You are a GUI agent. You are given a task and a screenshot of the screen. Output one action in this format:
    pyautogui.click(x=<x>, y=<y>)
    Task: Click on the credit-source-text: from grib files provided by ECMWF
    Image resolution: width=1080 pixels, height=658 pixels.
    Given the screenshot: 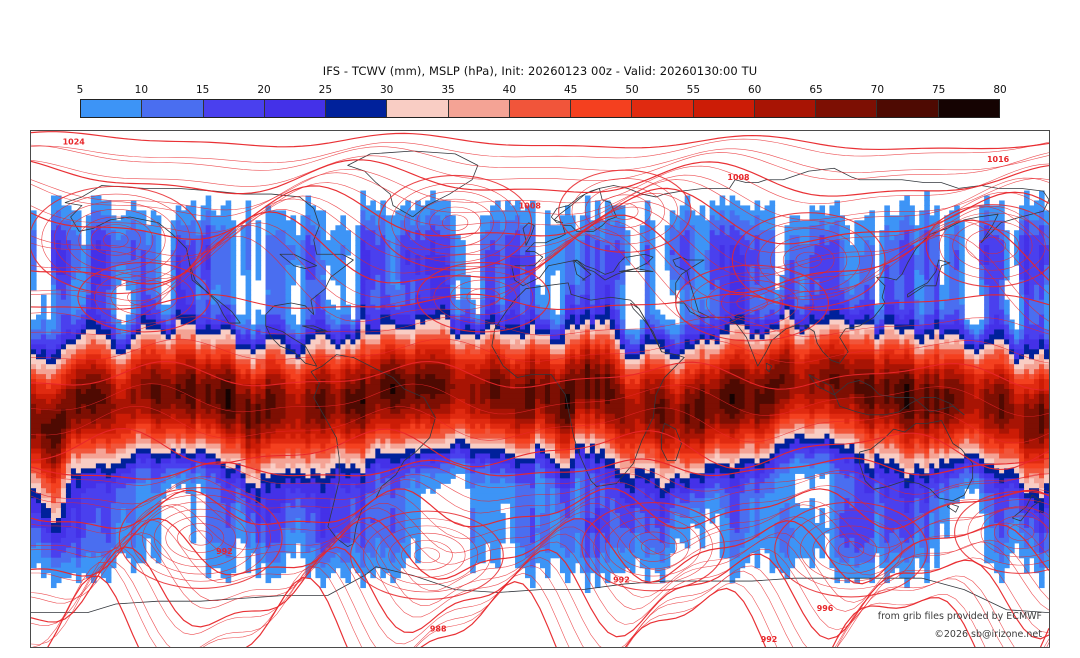 What is the action you would take?
    pyautogui.click(x=959, y=616)
    